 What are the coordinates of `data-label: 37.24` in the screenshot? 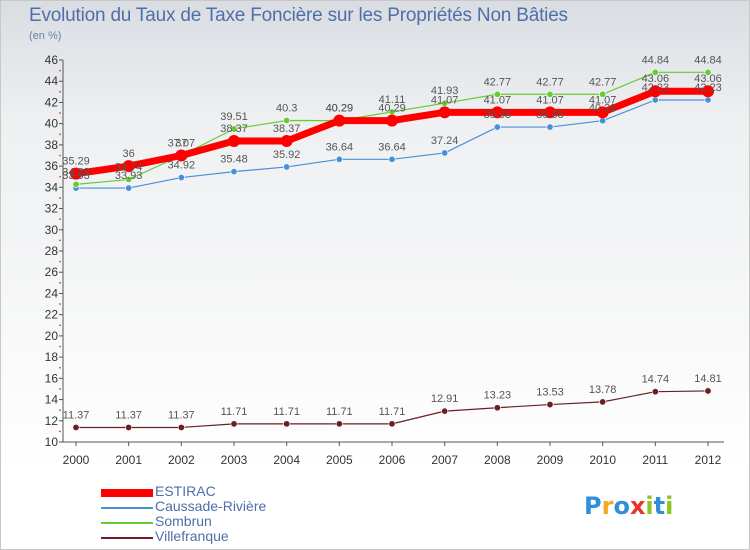 It's located at (445, 141).